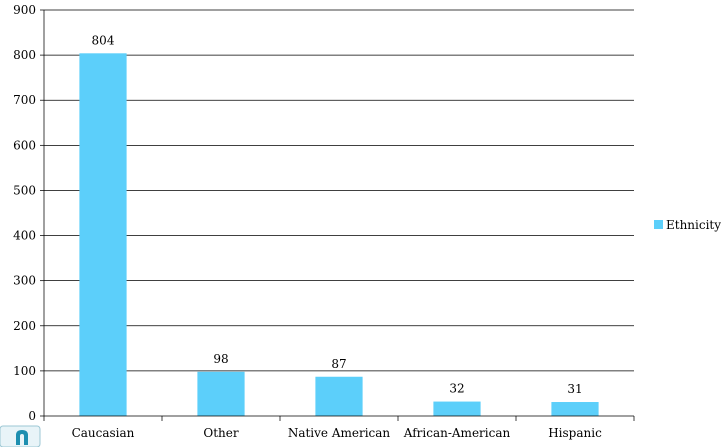 The height and width of the screenshot is (447, 725). Describe the element at coordinates (24, 236) in the screenshot. I see `y-tick-label: 400` at that location.